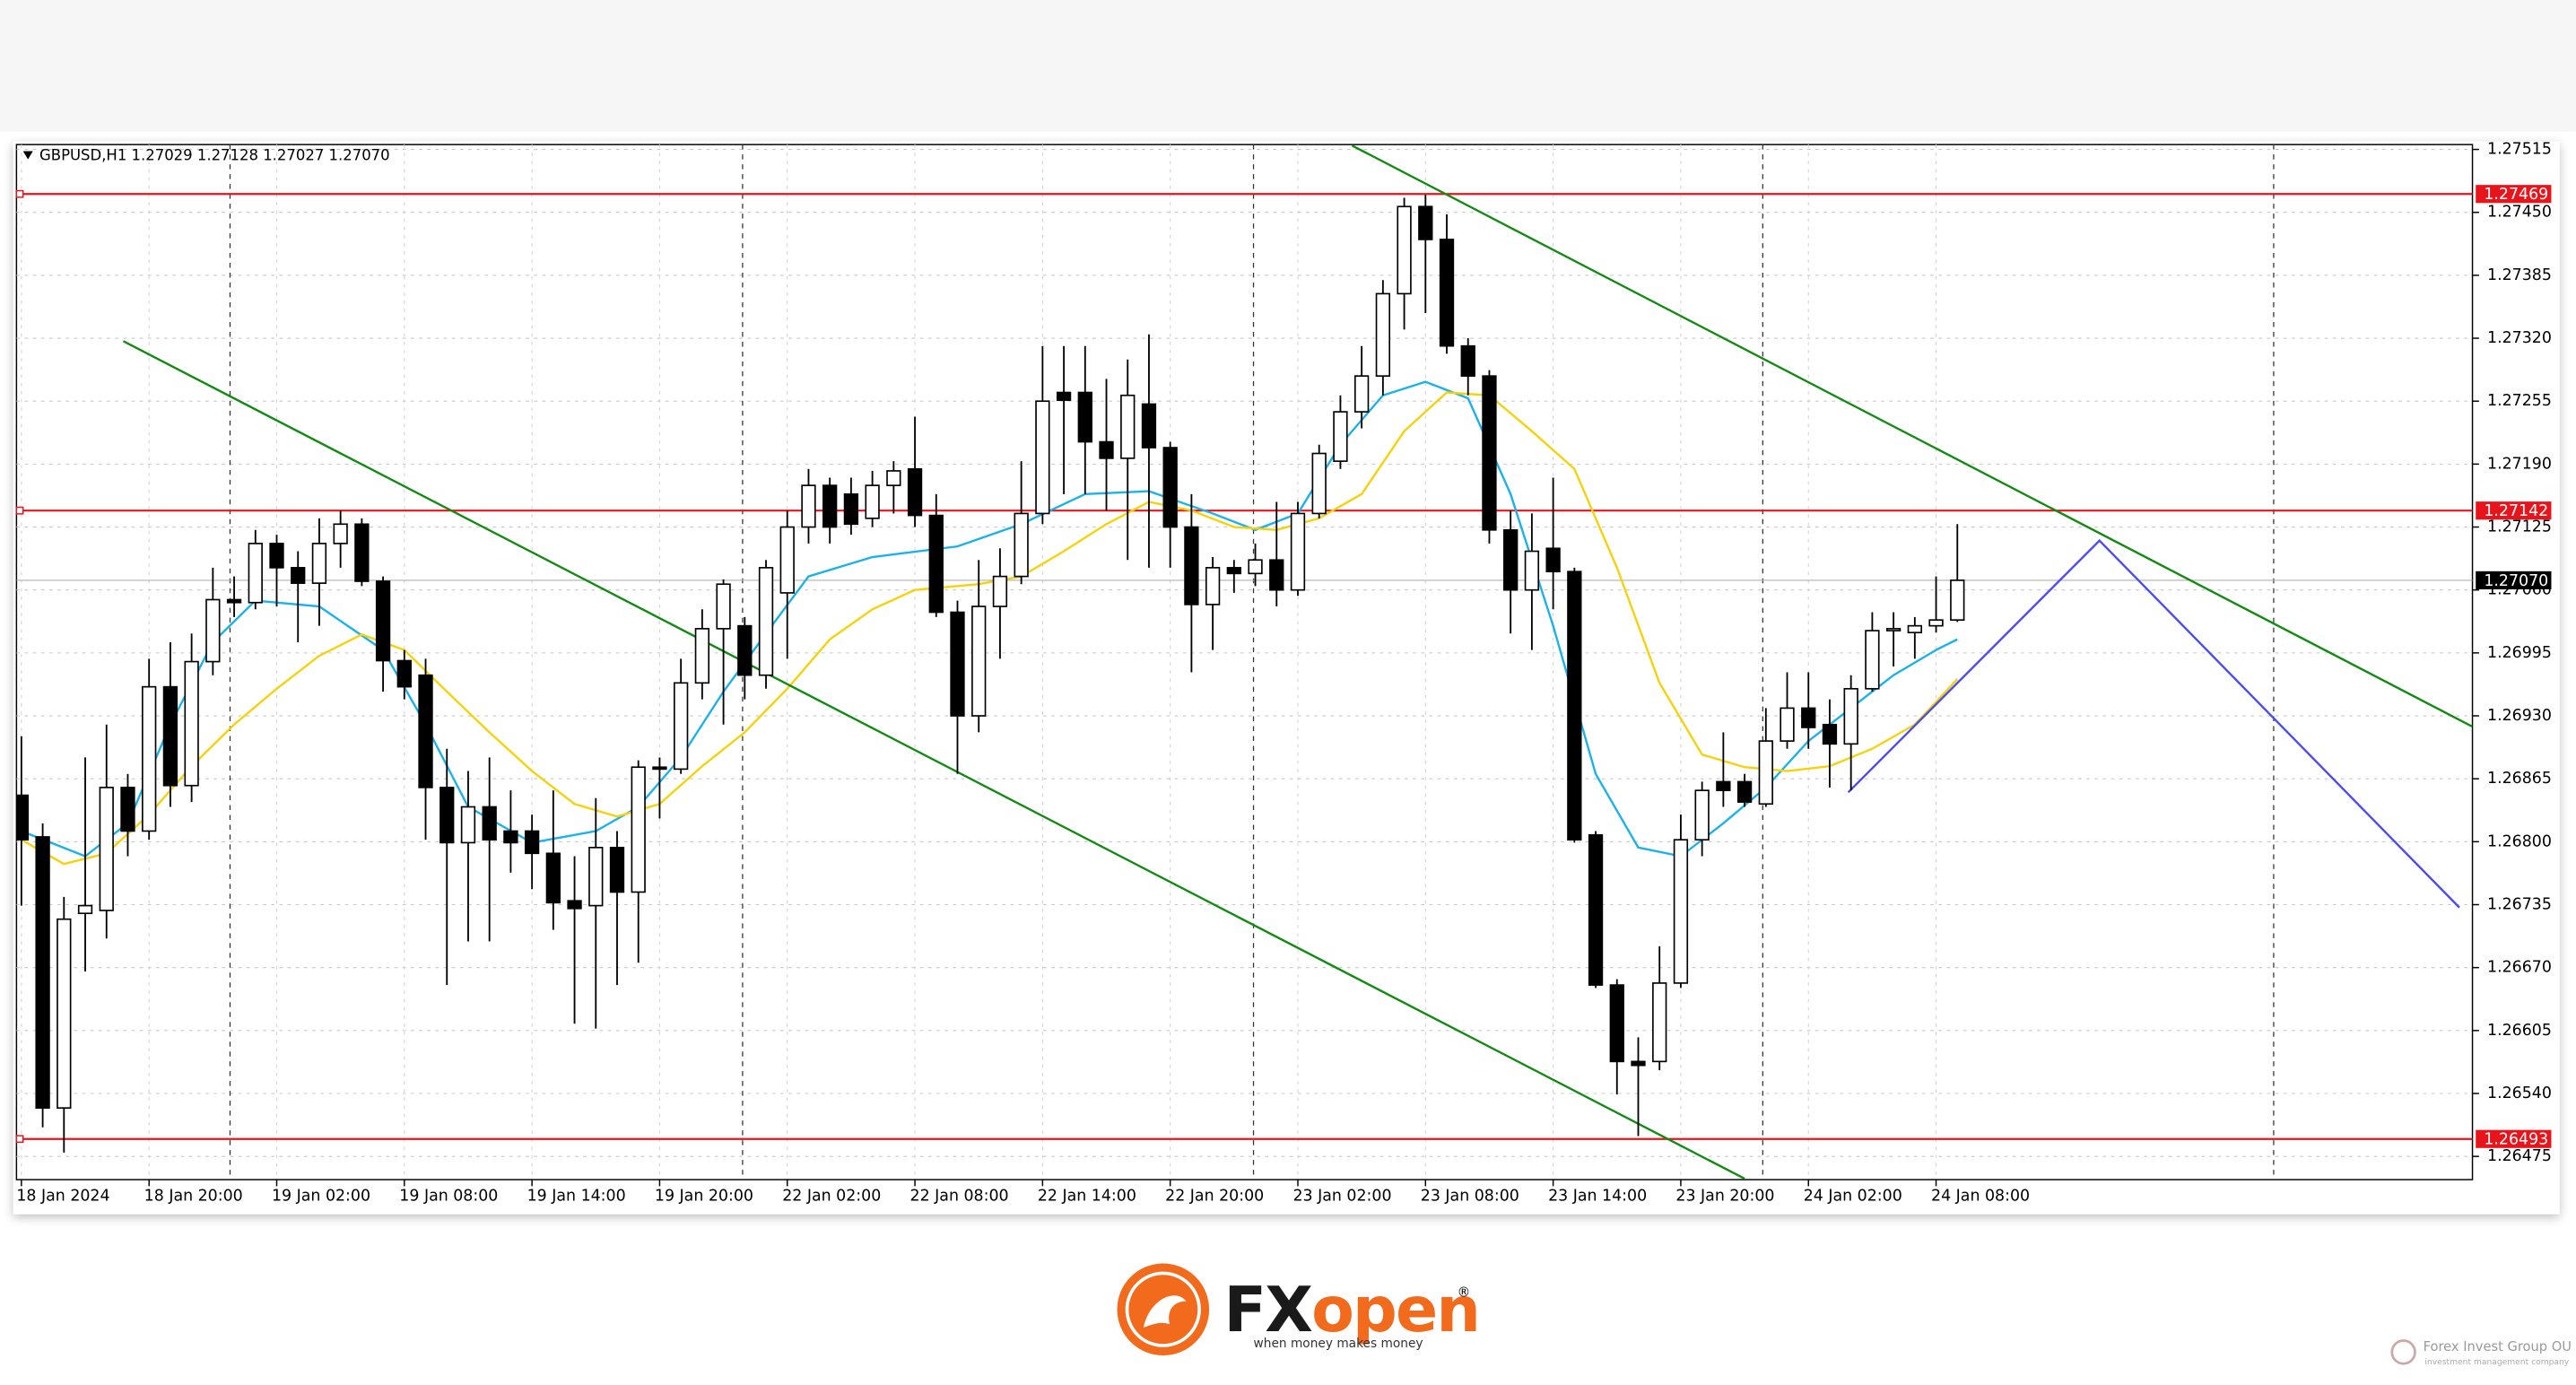 The height and width of the screenshot is (1385, 2576). What do you see at coordinates (2403, 1352) in the screenshot?
I see `watermark-icon` at bounding box center [2403, 1352].